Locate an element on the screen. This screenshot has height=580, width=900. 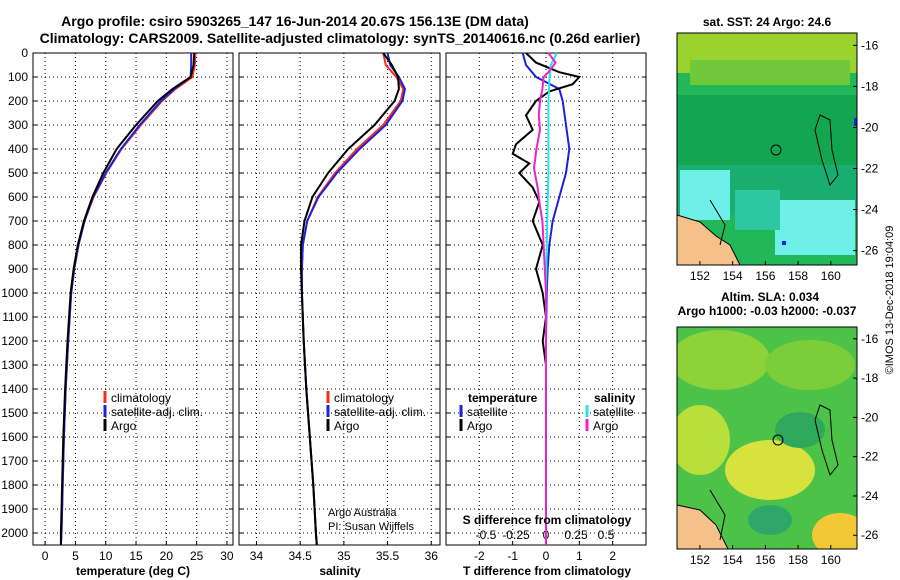
x-tick-label: 25 is located at coordinates (197, 556).